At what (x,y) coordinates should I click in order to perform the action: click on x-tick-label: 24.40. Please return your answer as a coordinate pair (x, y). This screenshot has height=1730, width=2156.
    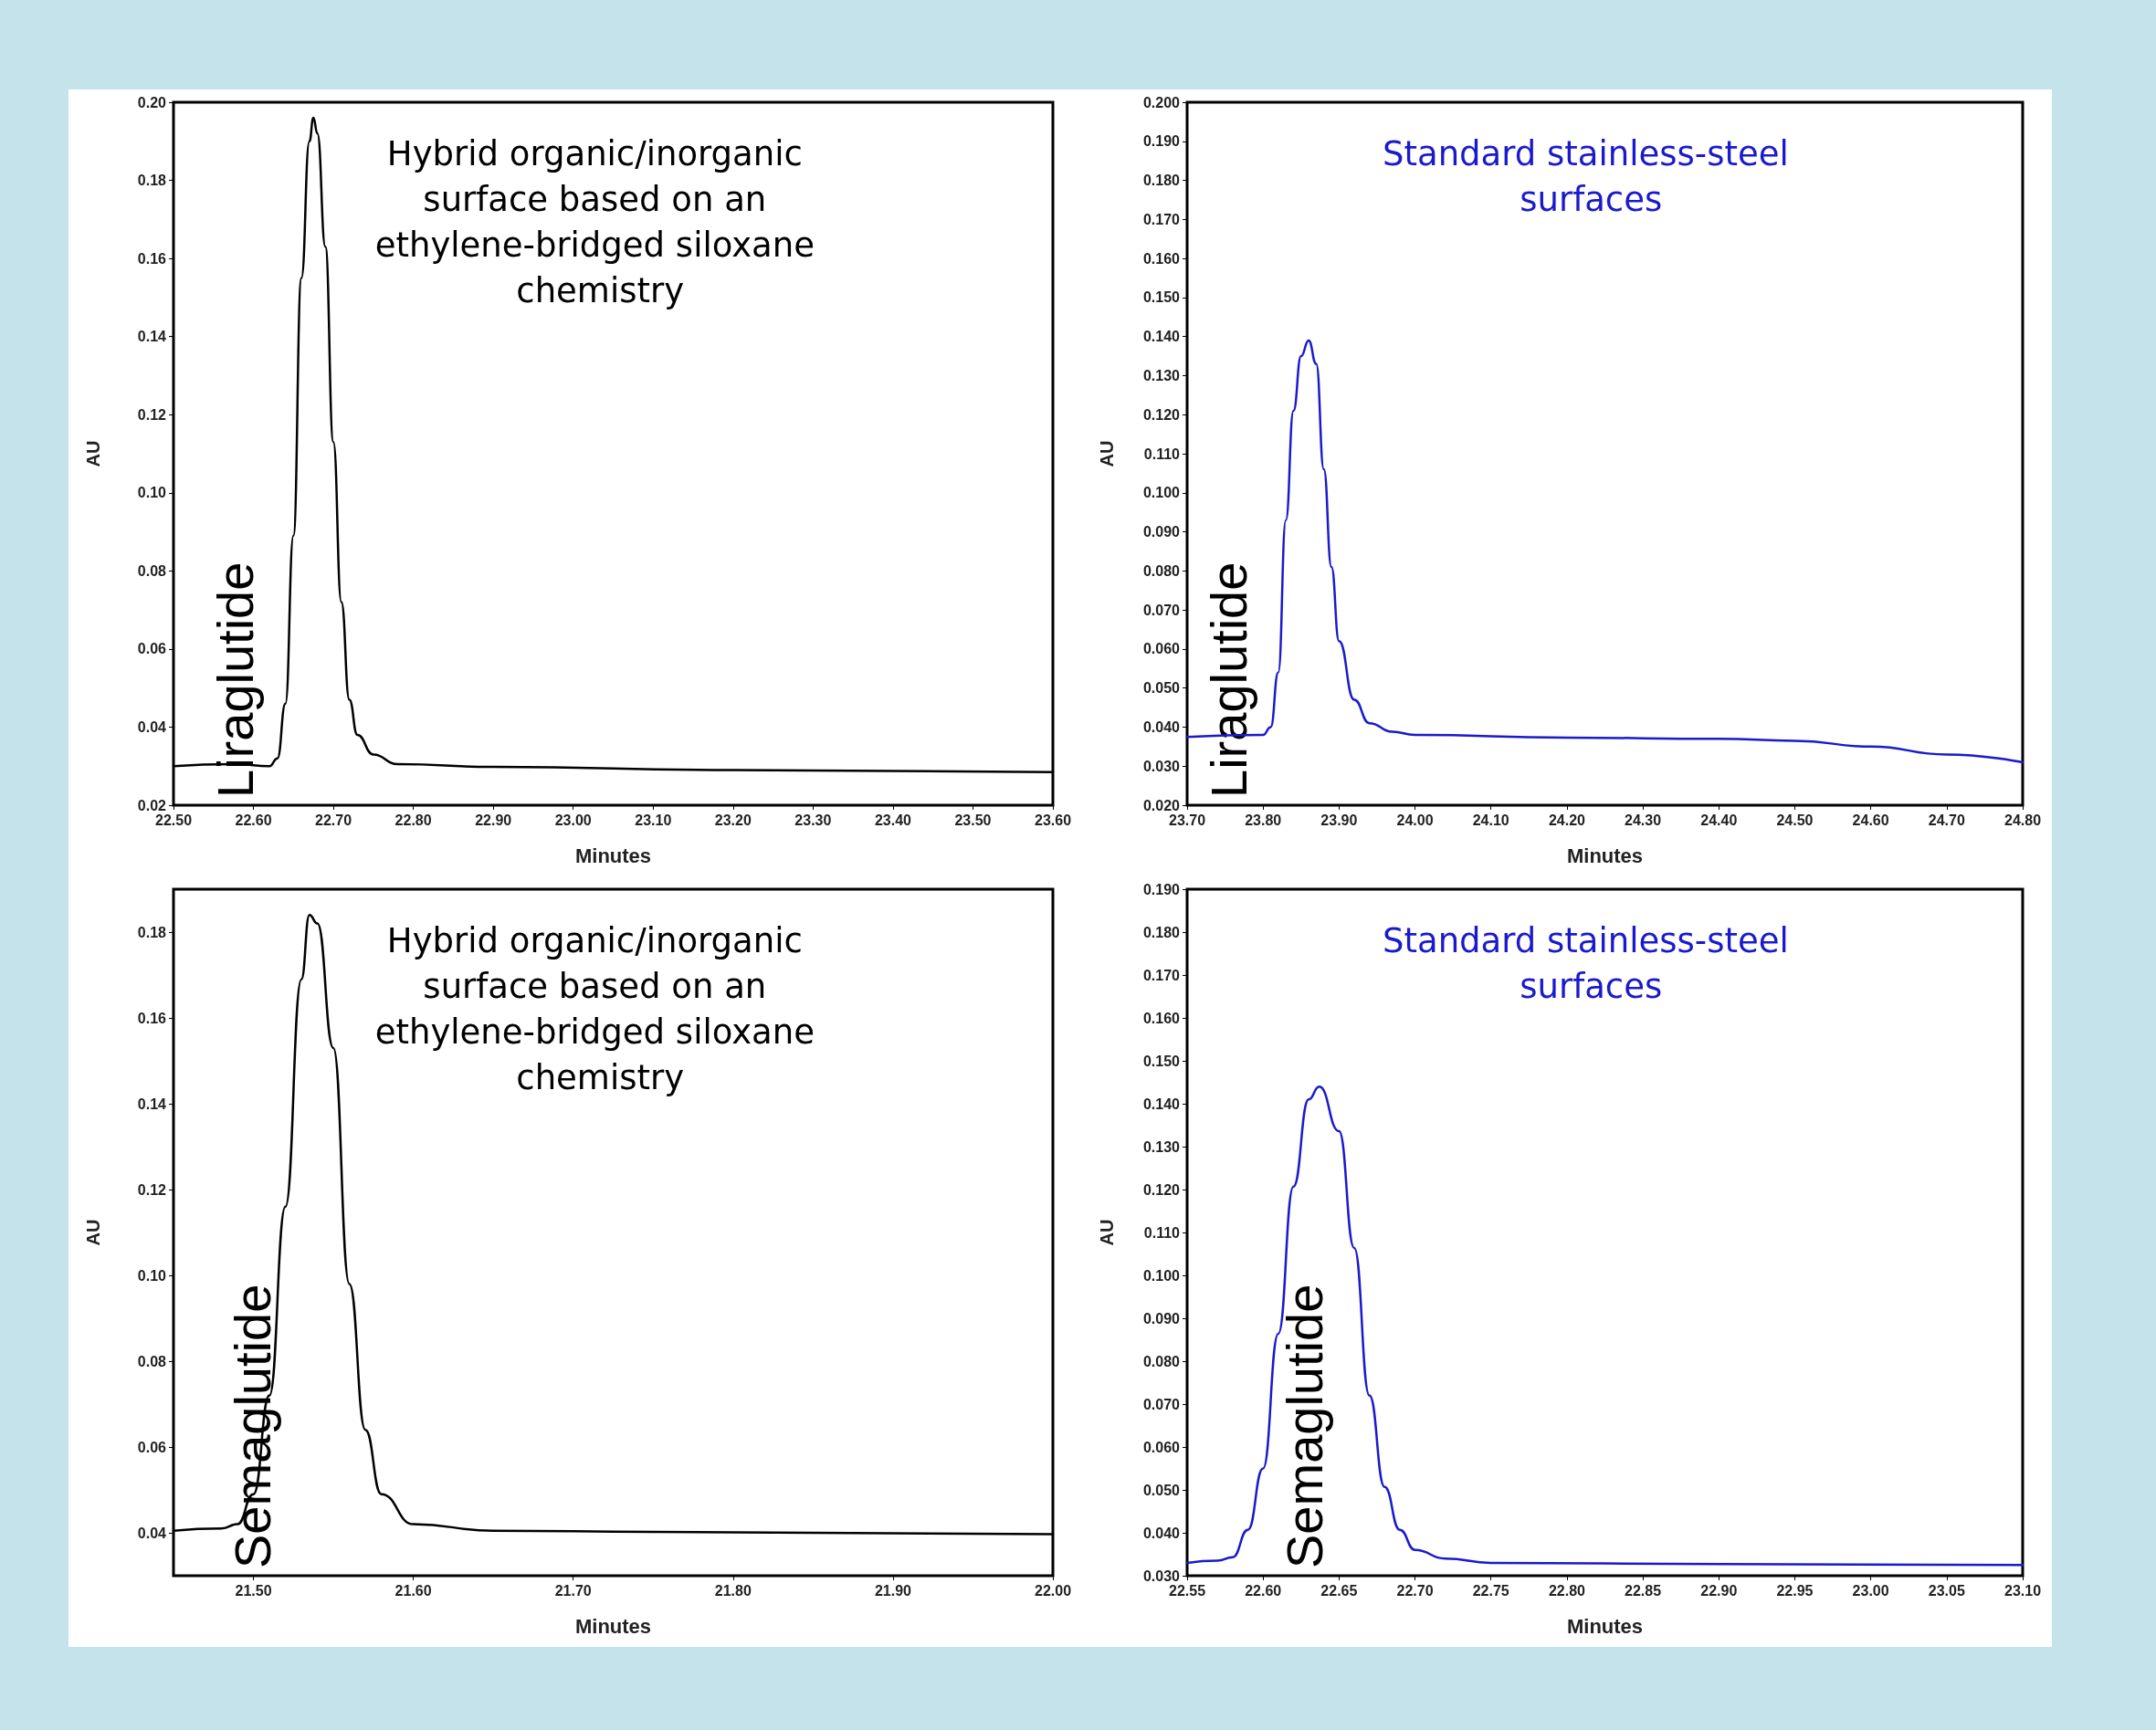
    Looking at the image, I should click on (1719, 820).